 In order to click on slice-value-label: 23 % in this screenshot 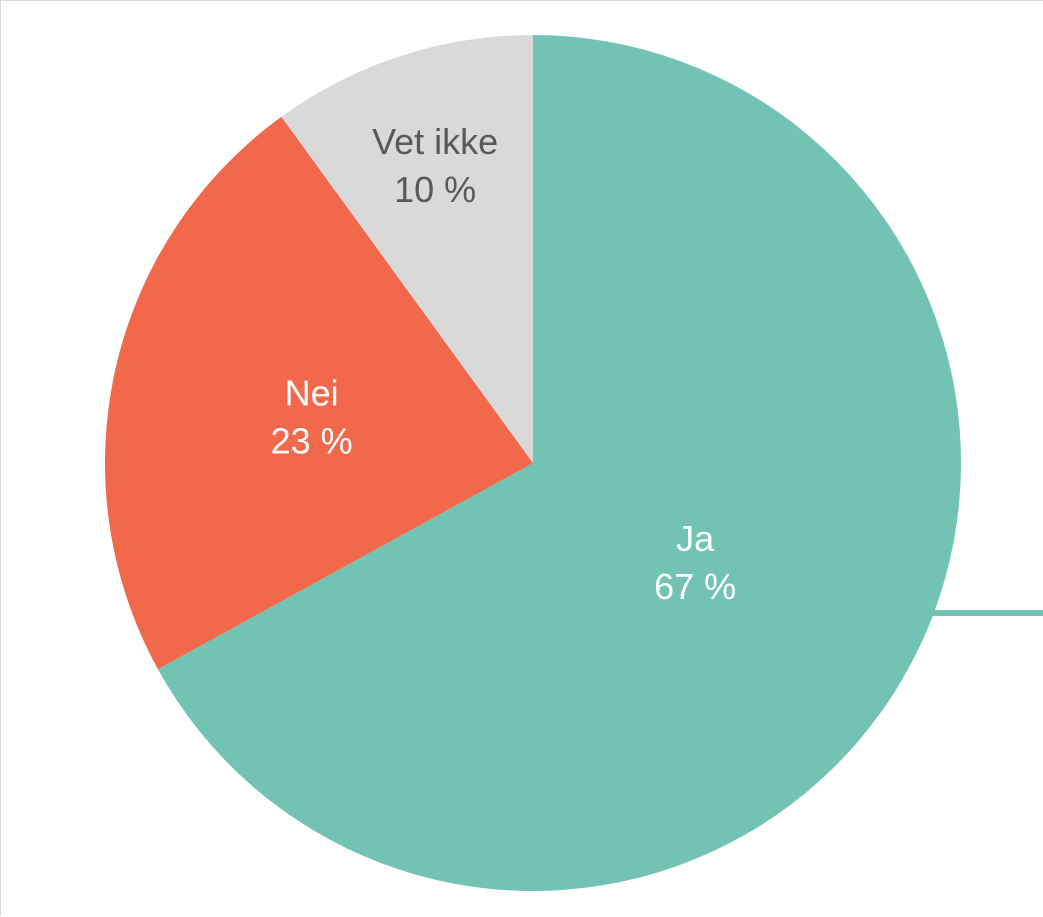, I will do `click(312, 441)`.